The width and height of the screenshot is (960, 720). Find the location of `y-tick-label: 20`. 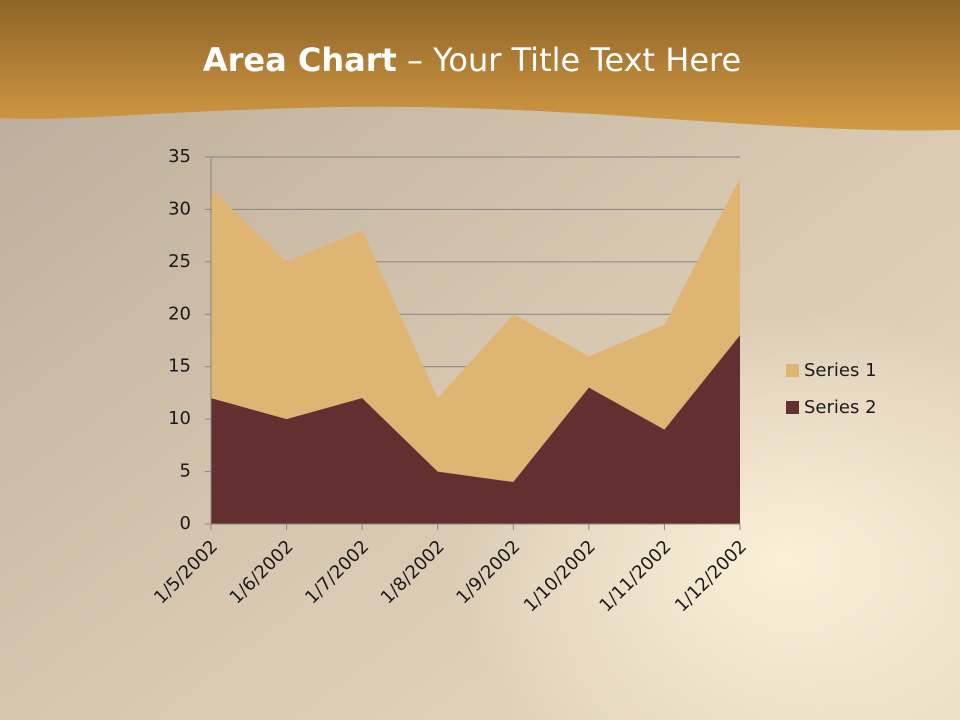

y-tick-label: 20 is located at coordinates (179, 313).